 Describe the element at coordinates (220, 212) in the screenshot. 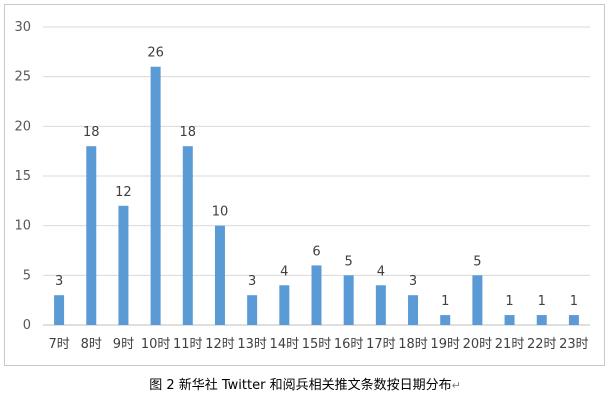

I see `data-label: 10` at that location.